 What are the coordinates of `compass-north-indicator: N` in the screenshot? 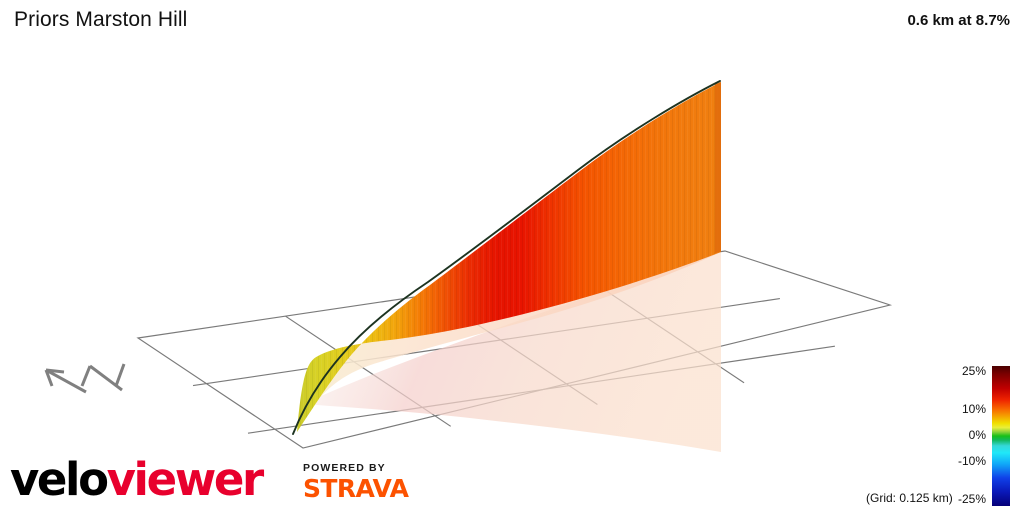 It's located at (85, 378).